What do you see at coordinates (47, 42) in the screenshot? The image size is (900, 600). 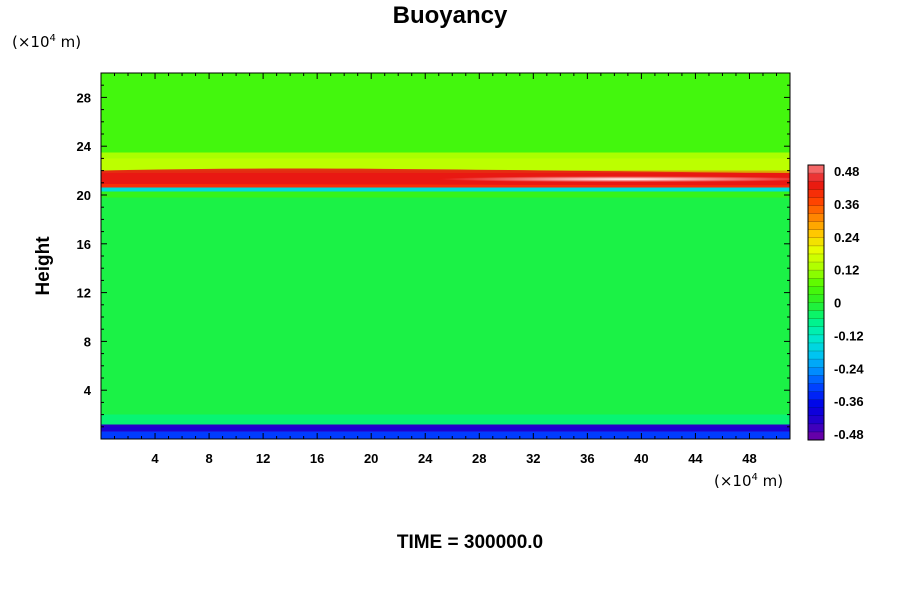 I see `y-unit-label: (×104 m)` at bounding box center [47, 42].